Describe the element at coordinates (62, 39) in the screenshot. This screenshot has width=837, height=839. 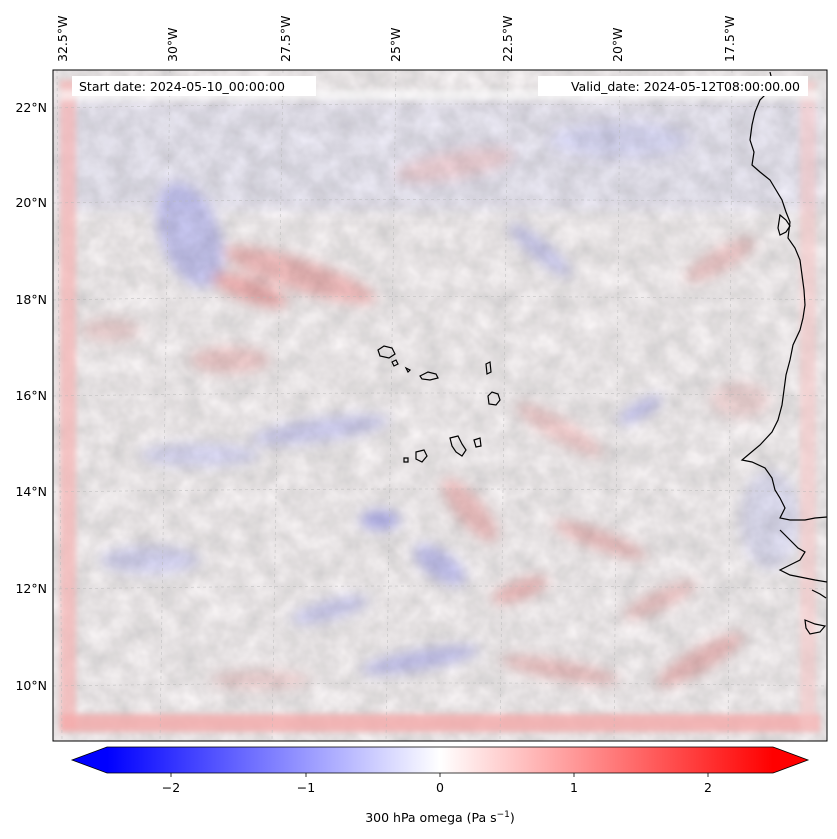
I see `lon-label: 32.5°W` at that location.